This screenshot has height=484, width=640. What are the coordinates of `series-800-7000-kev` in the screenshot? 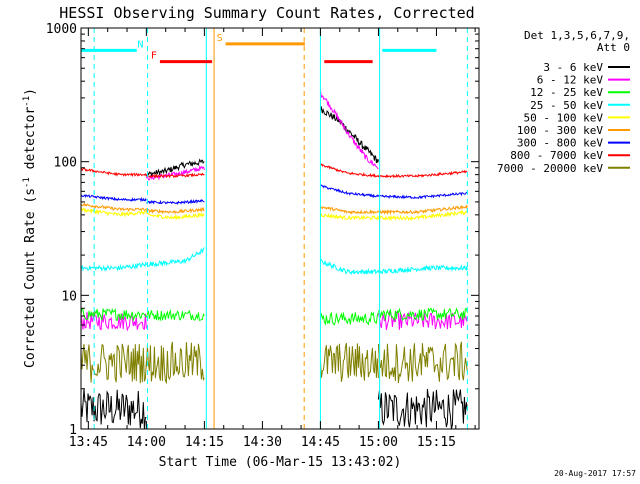 It's located at (274, 171).